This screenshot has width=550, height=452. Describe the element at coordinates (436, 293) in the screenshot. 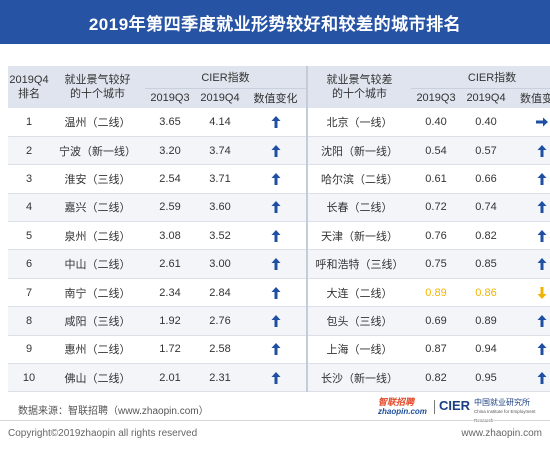

I see `worst-q3-cell: 0.89` at that location.